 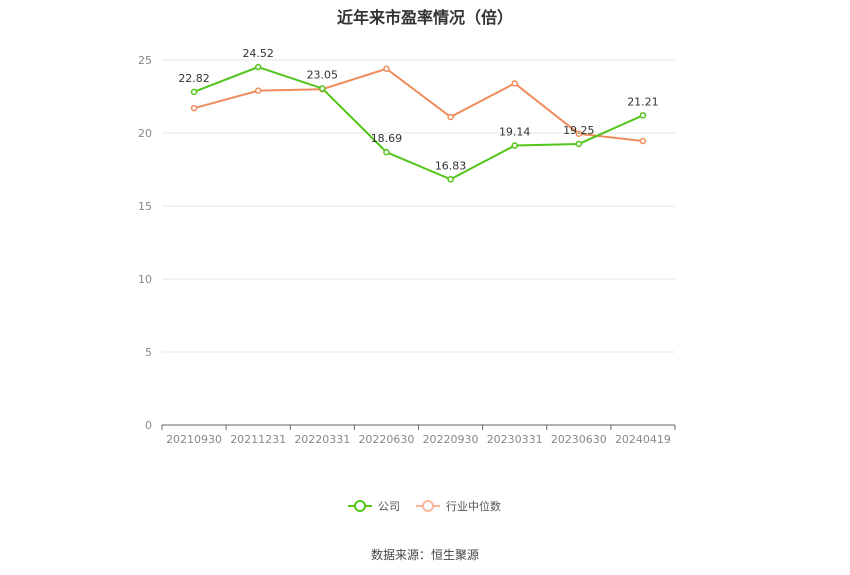 I want to click on legend-item-1: 行业中位数, so click(x=458, y=506).